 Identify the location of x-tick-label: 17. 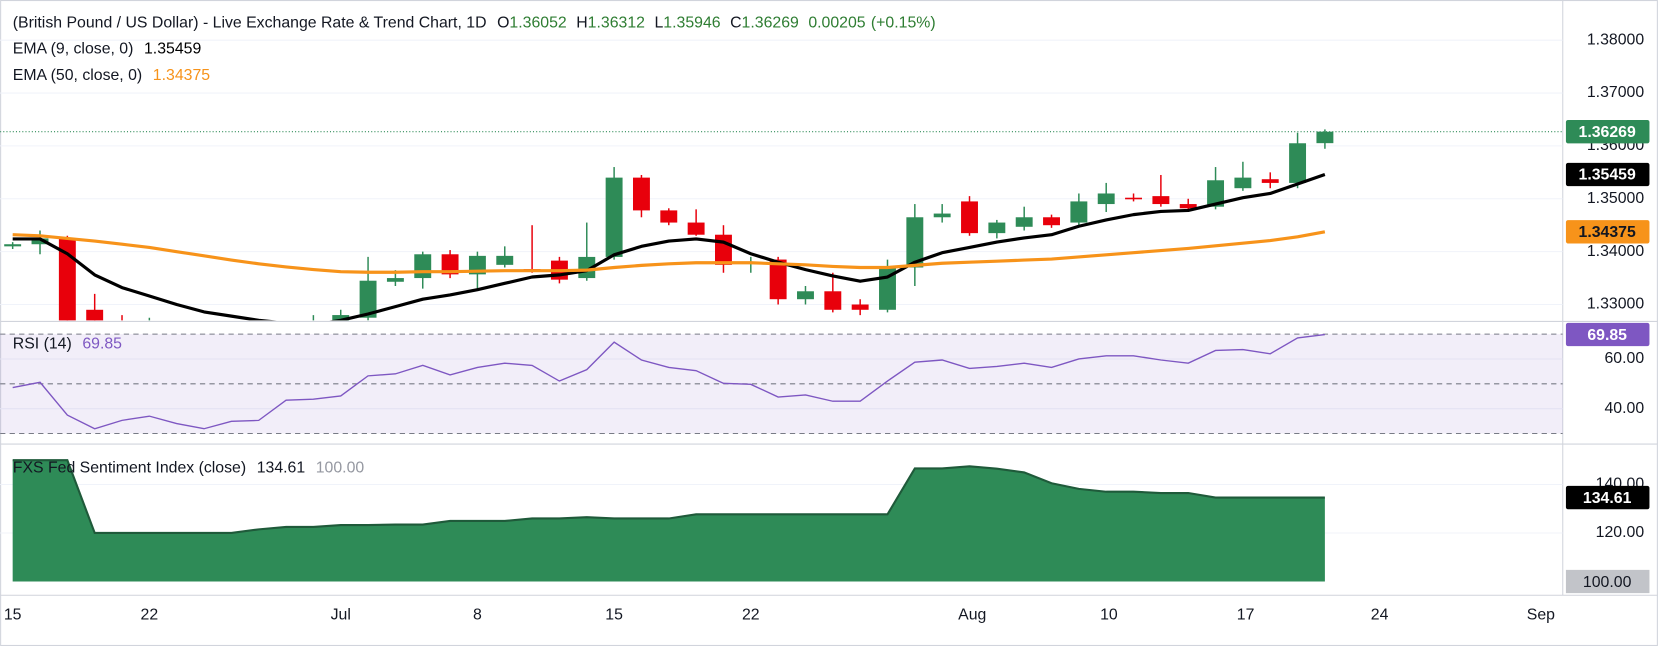
(1246, 615).